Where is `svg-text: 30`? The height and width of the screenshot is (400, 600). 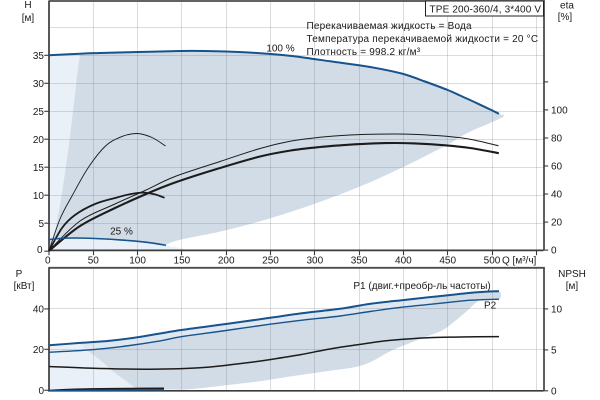
svg-text: 30 is located at coordinates (39, 84).